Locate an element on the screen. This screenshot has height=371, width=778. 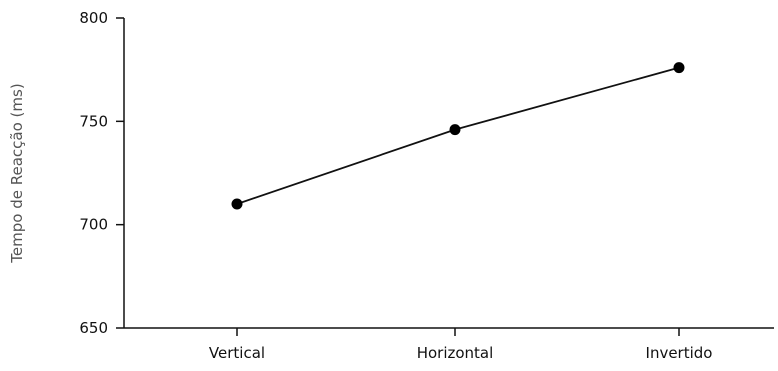
x-axis: Vertical Horizontal Invertido is located at coordinates (449, 345).